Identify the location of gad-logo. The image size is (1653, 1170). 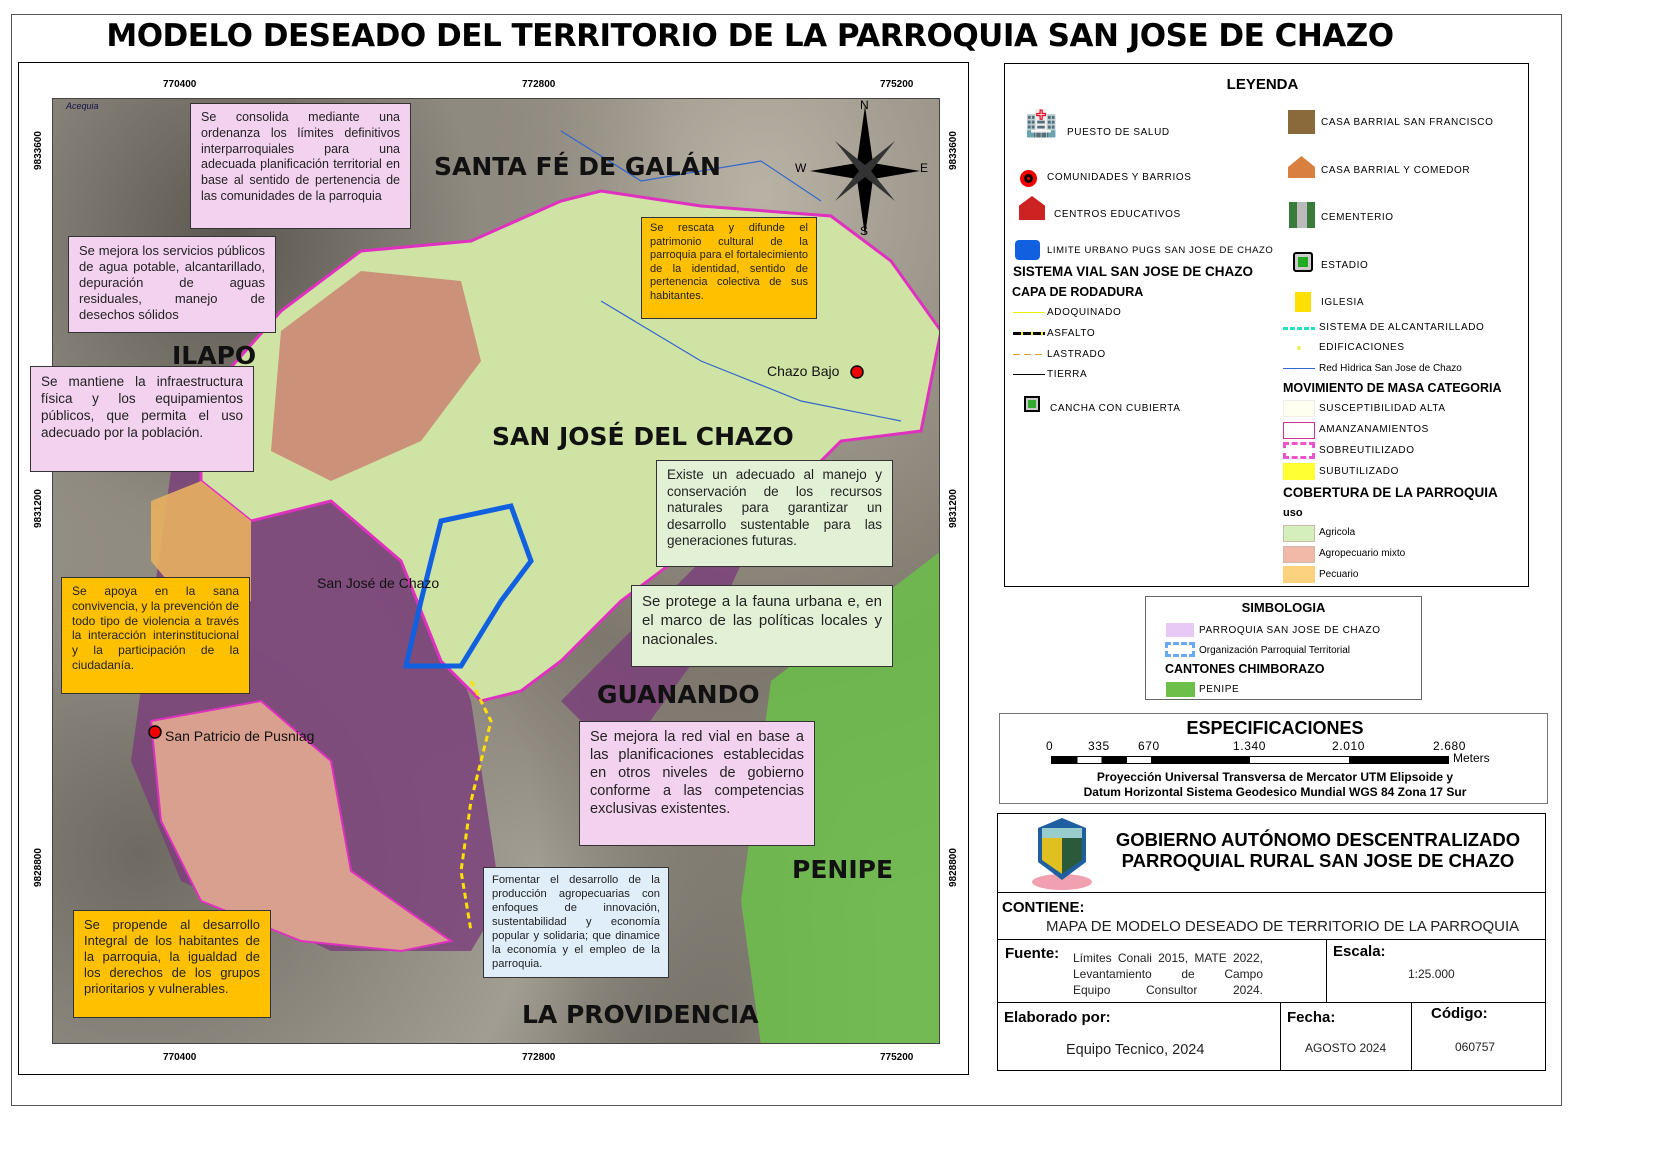
(1062, 854).